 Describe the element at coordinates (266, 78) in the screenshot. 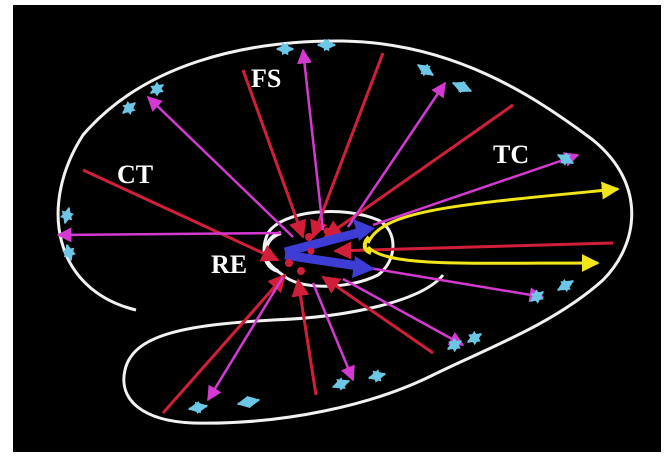

I see `label-fs: FS` at that location.